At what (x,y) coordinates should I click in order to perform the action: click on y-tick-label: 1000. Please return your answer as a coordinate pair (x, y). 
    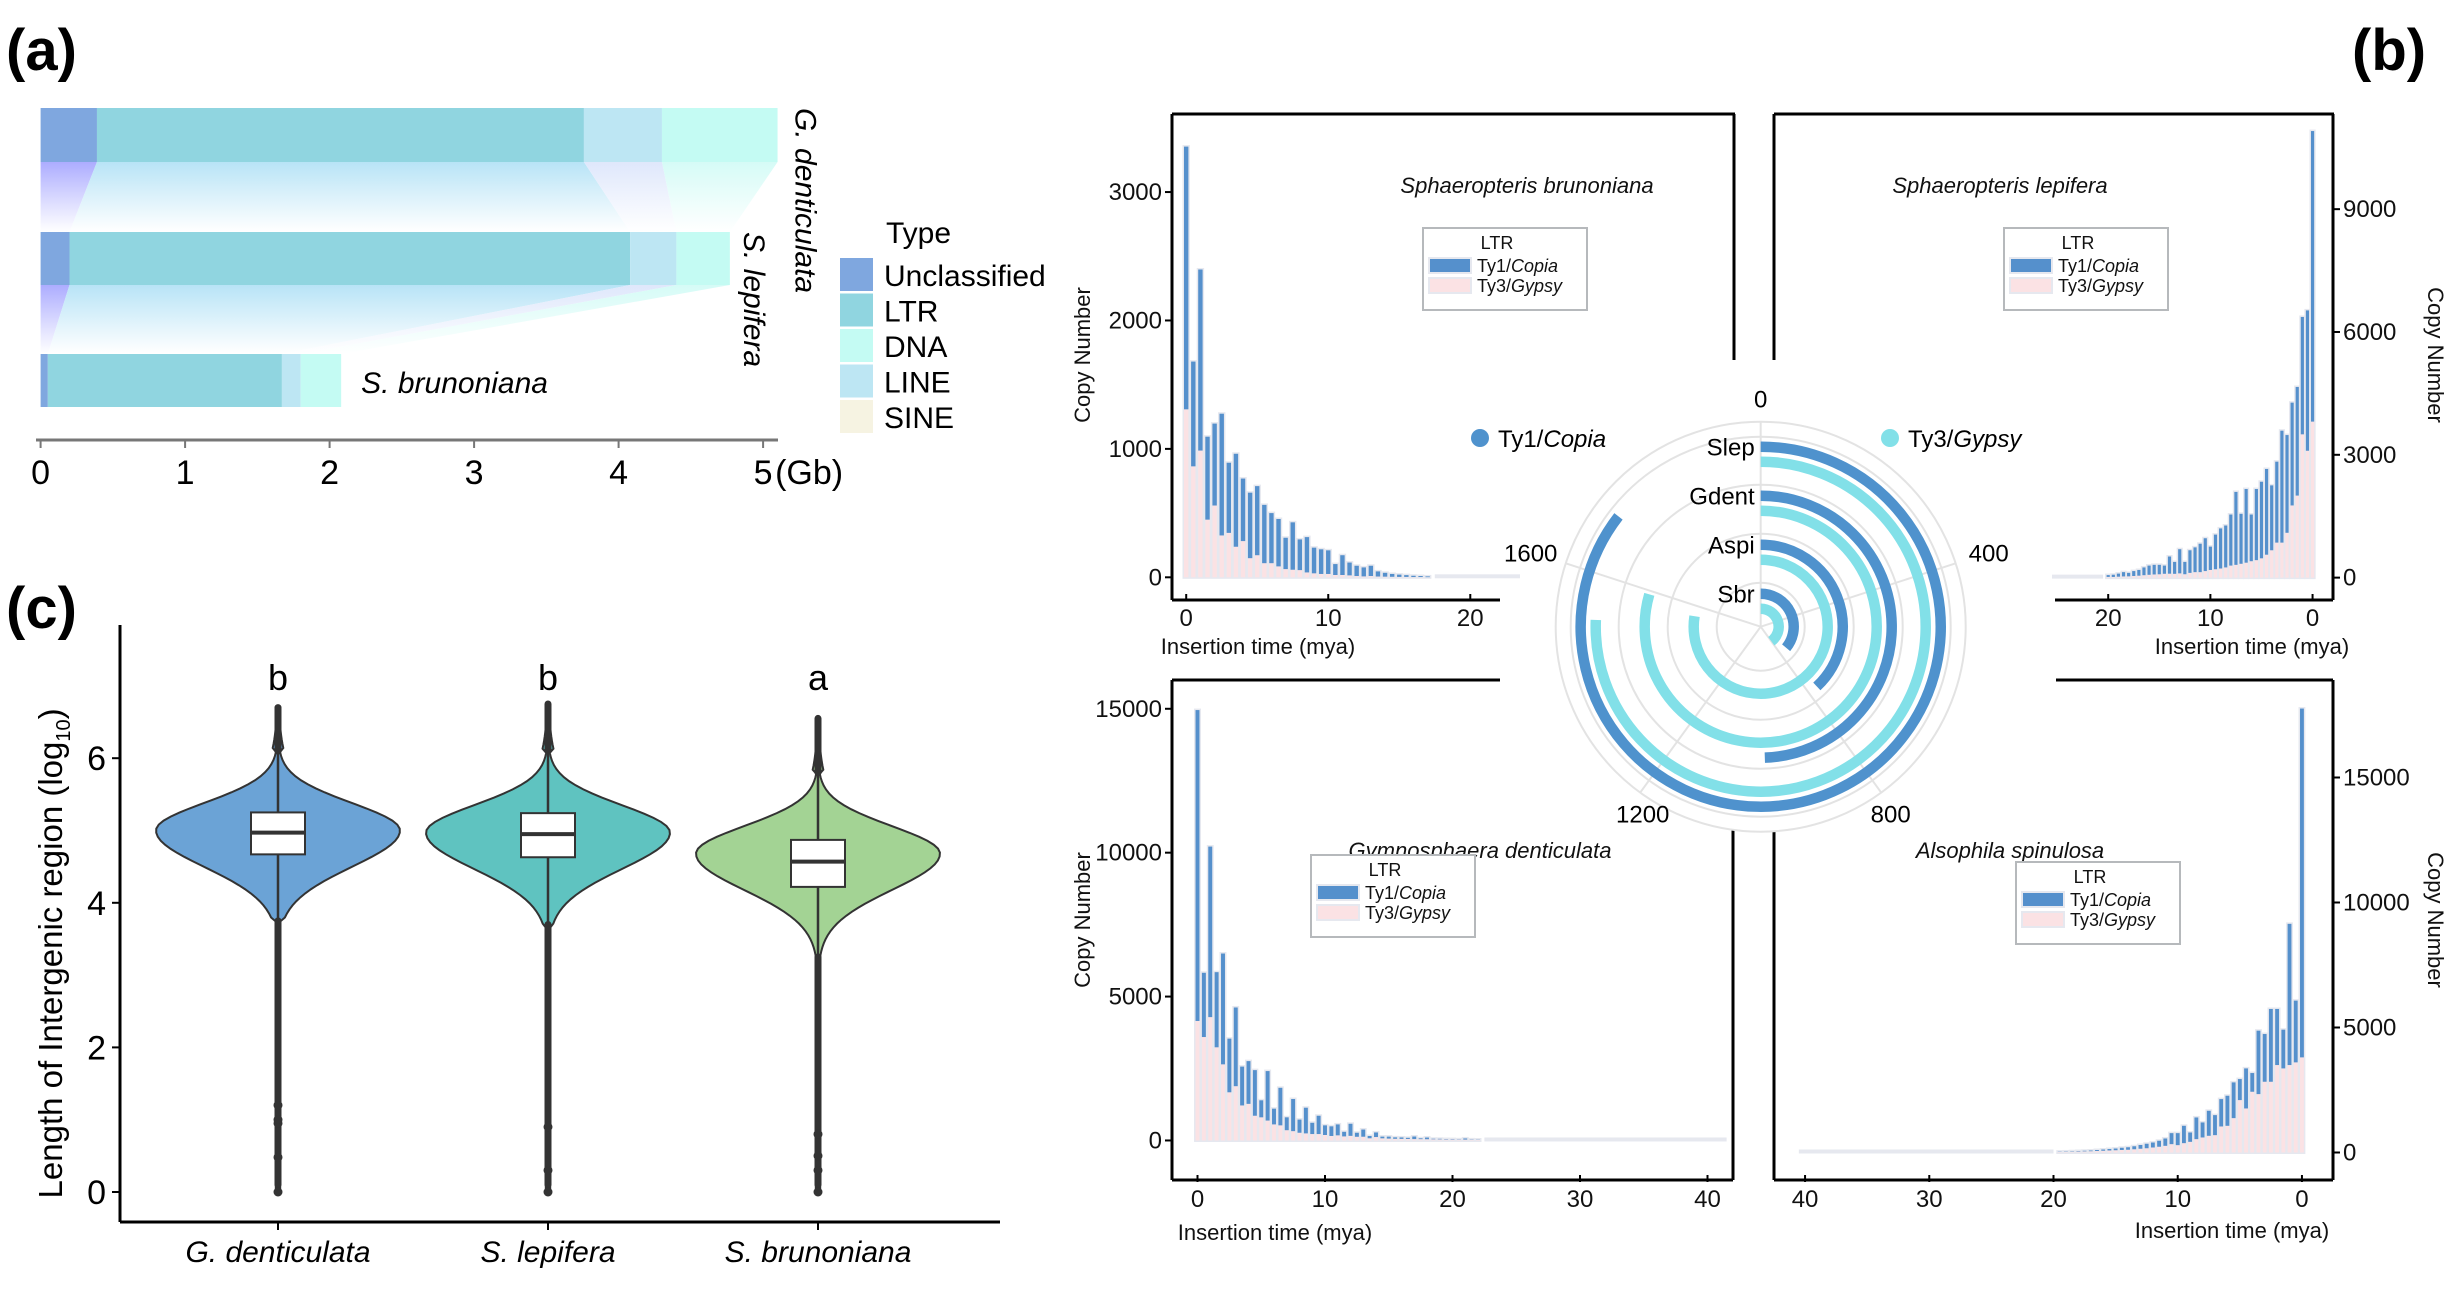
    Looking at the image, I should click on (1135, 449).